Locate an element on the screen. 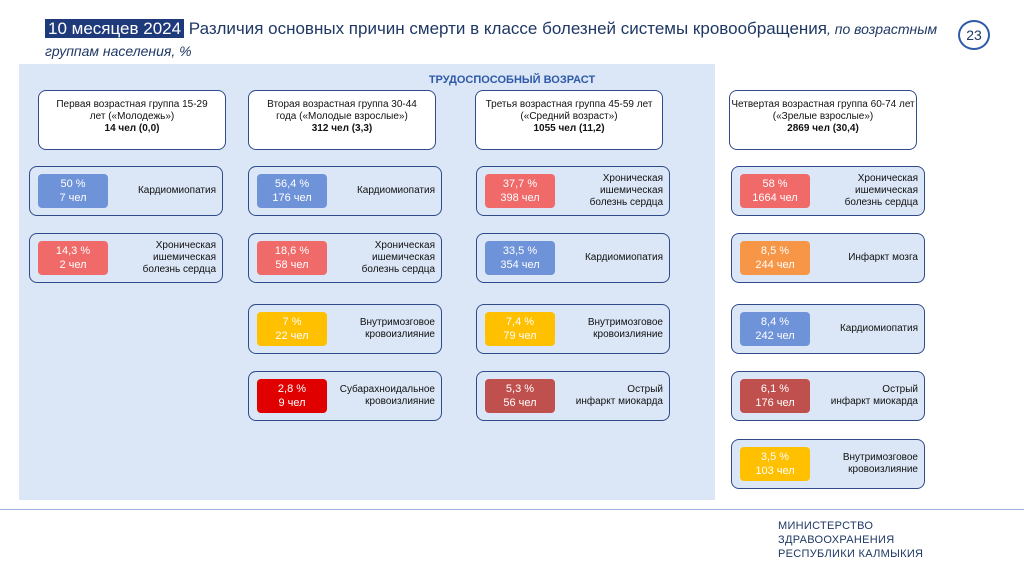  age-group-l2: («Зрелые взрослые») is located at coordinates (823, 116).